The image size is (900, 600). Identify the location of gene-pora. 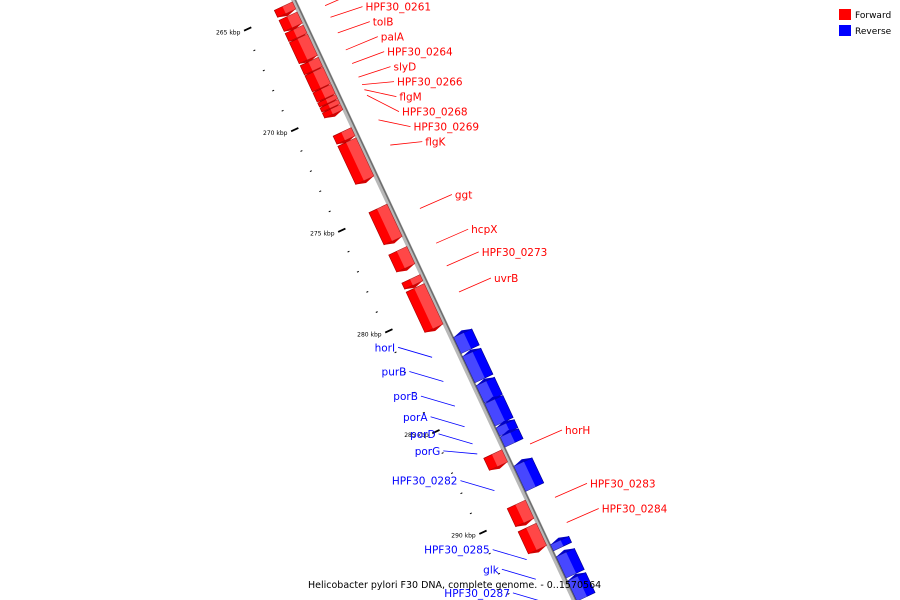
(499, 411).